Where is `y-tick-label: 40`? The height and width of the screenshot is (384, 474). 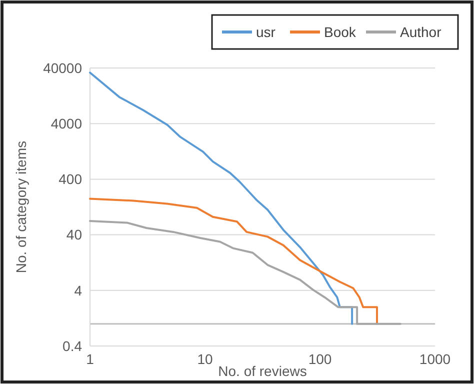
y-tick-label: 40 is located at coordinates (74, 234).